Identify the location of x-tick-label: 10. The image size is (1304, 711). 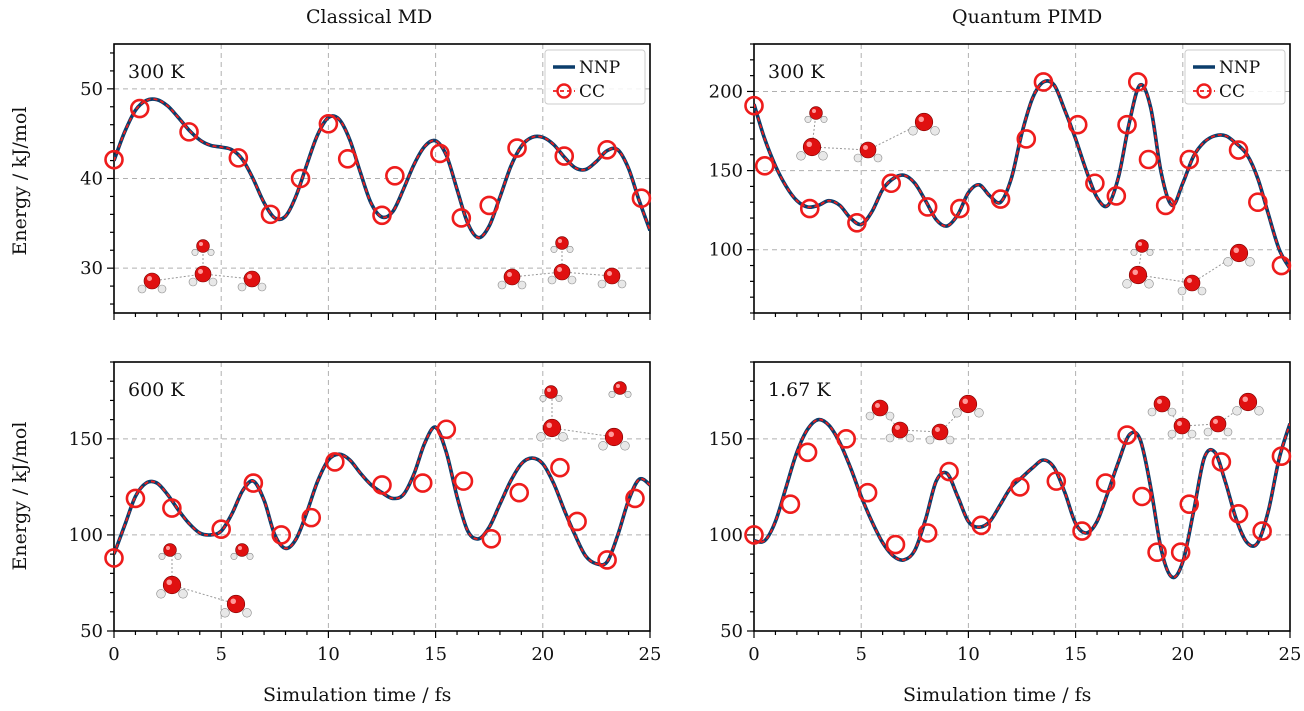
(328, 654).